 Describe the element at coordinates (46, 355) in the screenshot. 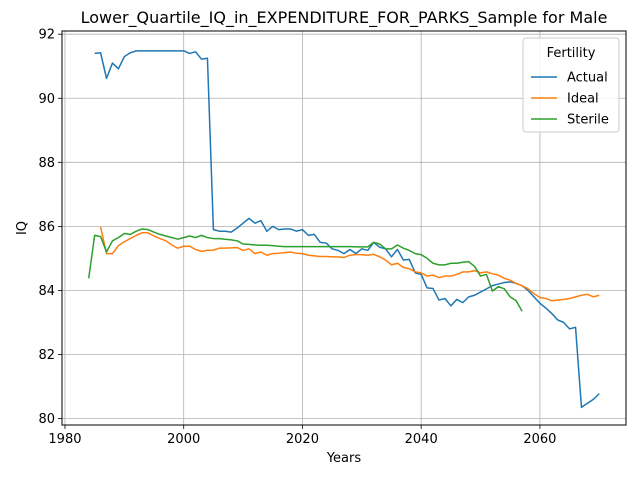

I see `y-tick-label: 82` at that location.